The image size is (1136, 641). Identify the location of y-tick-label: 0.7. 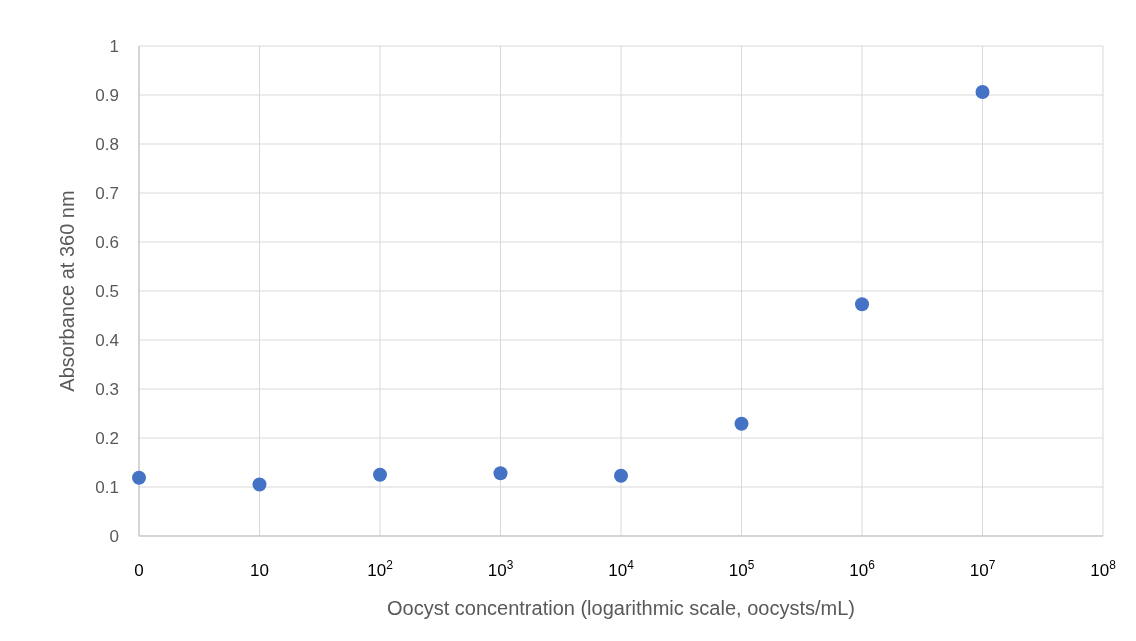
(107, 193).